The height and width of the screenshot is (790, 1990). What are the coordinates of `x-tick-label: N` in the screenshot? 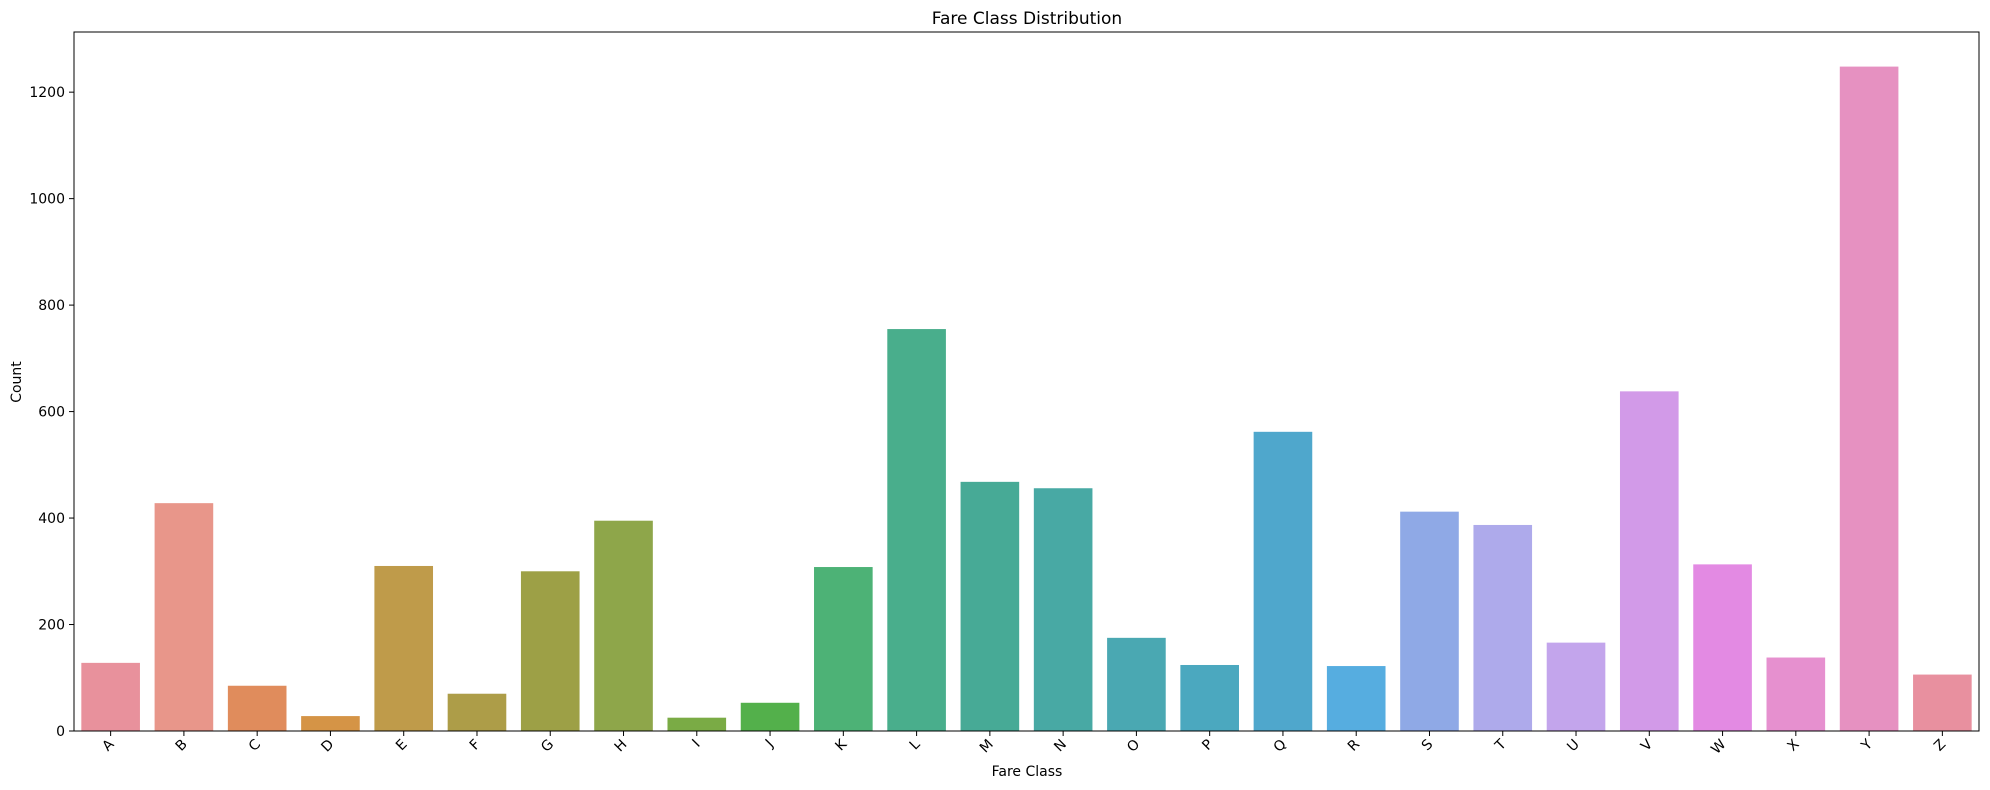 It's located at (1060, 746).